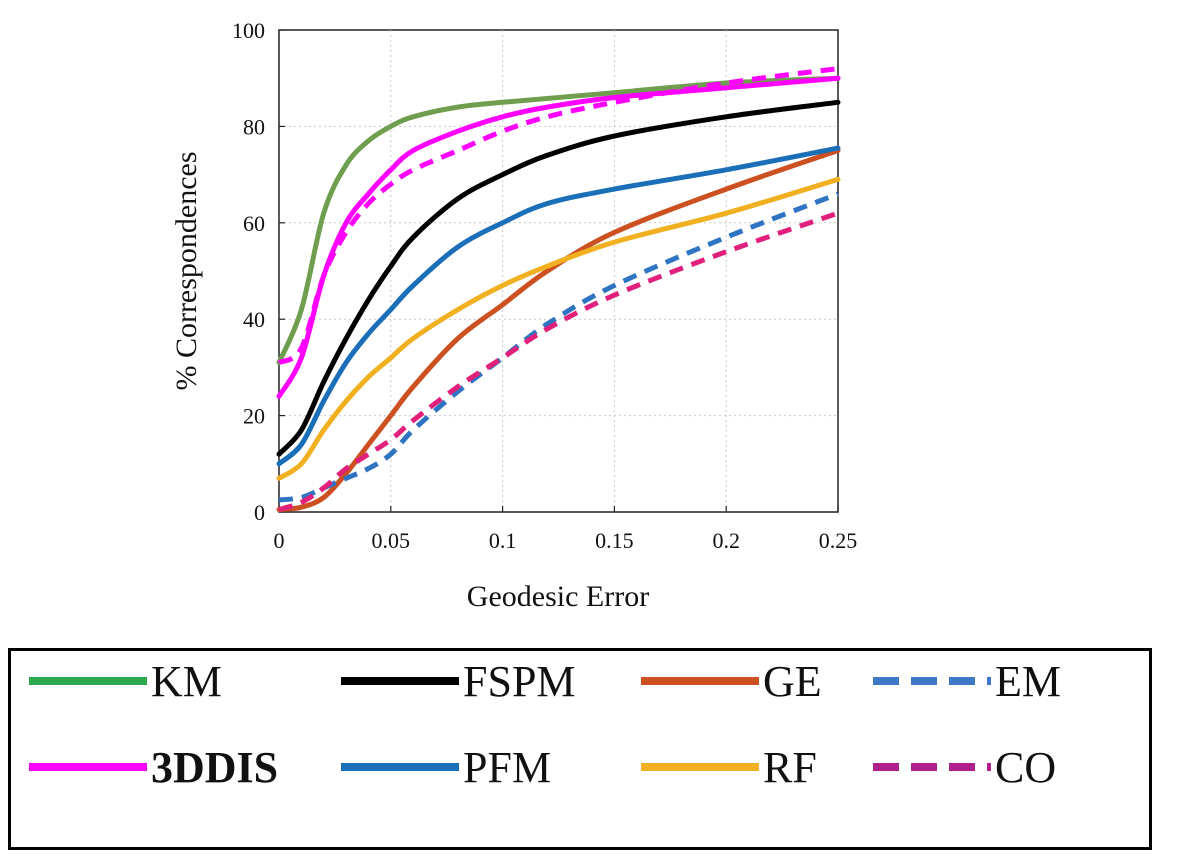  What do you see at coordinates (507, 767) in the screenshot?
I see `legend-label-pfm: PFM` at bounding box center [507, 767].